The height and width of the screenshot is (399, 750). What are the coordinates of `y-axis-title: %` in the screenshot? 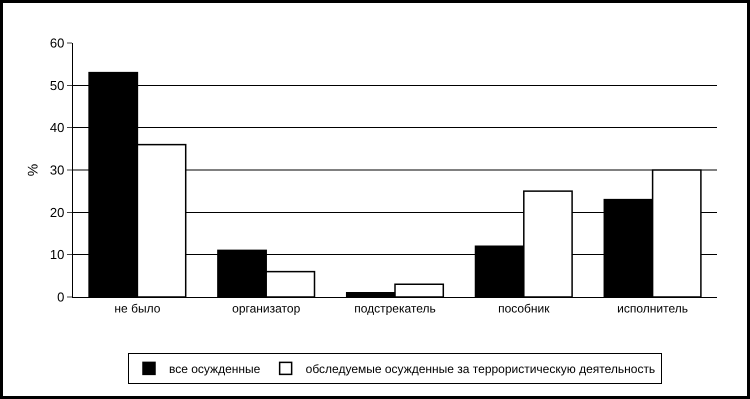 It's located at (32, 170).